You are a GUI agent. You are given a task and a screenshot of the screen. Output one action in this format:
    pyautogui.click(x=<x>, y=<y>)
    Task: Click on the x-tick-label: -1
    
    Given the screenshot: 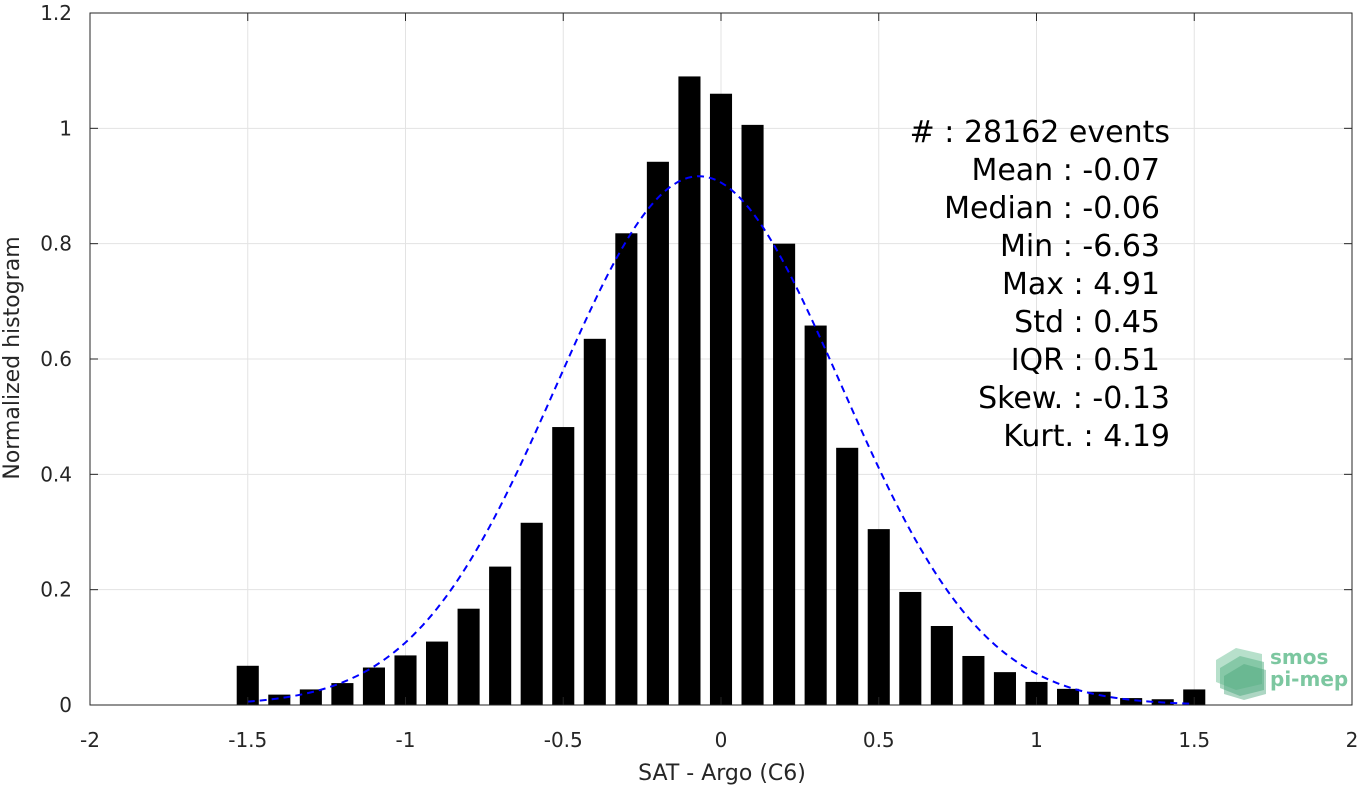 What is the action you would take?
    pyautogui.click(x=406, y=740)
    